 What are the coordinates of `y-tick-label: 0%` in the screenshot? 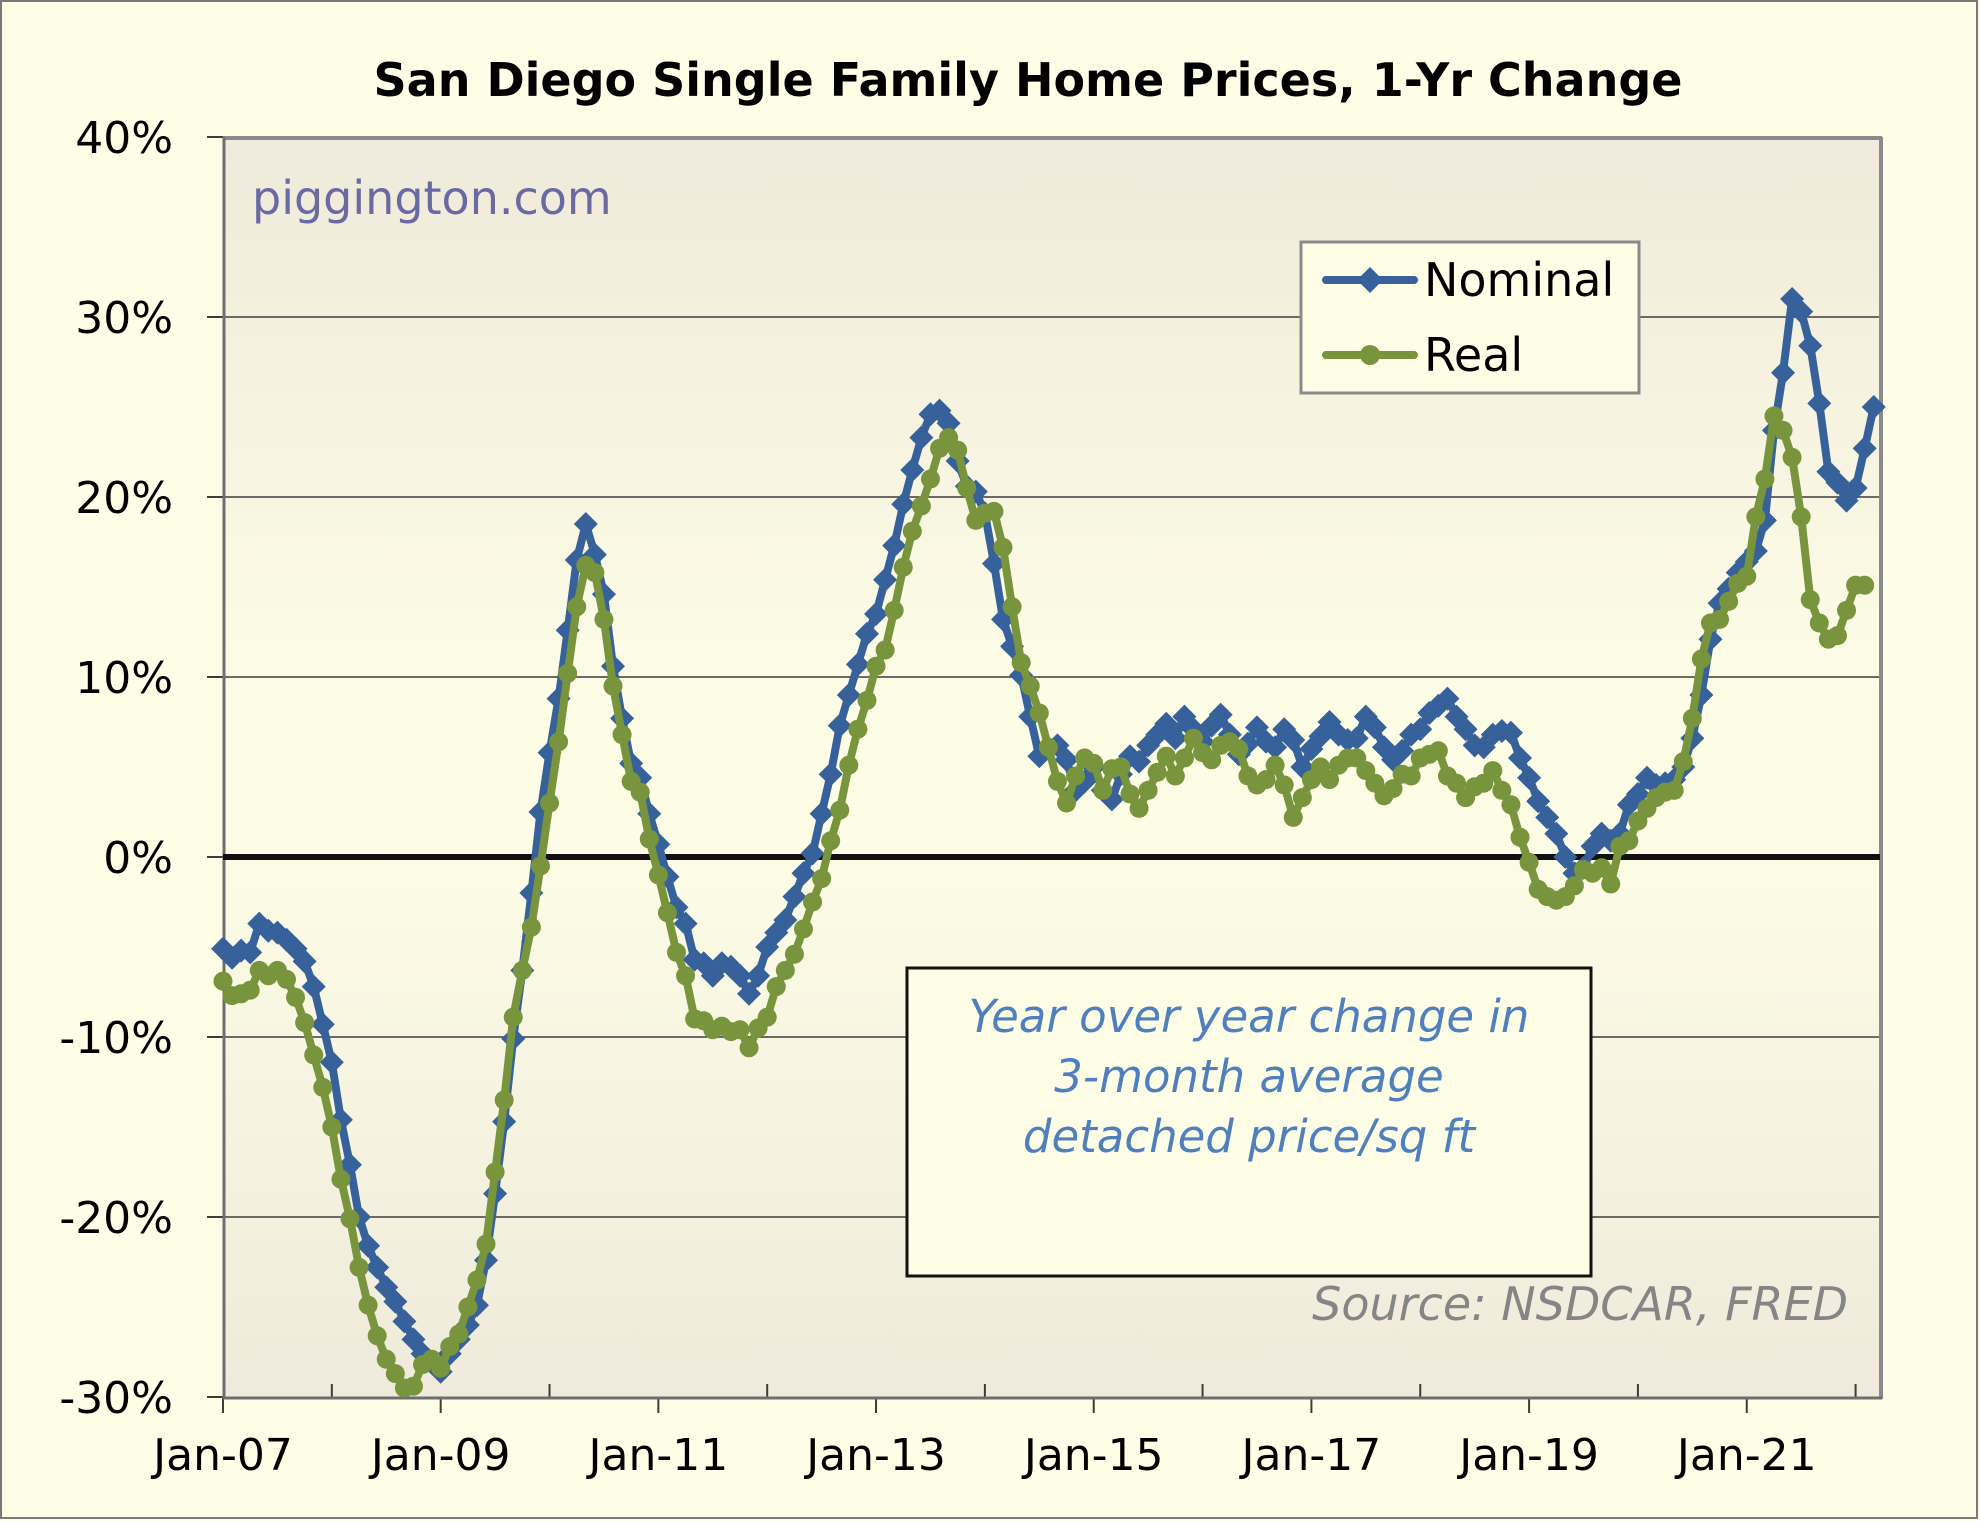 It's located at (138, 858).